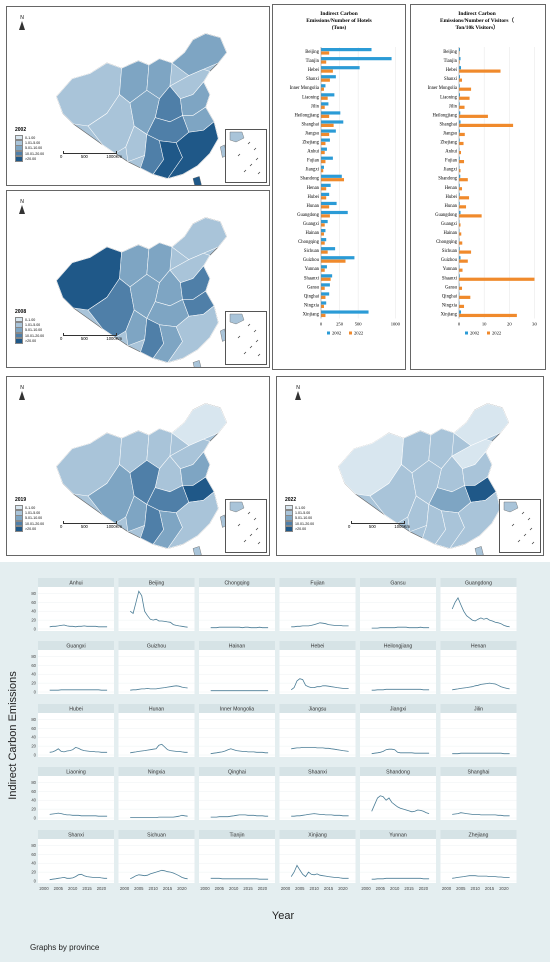  Describe the element at coordinates (398, 773) in the screenshot. I see `facet-title: Shandong` at that location.